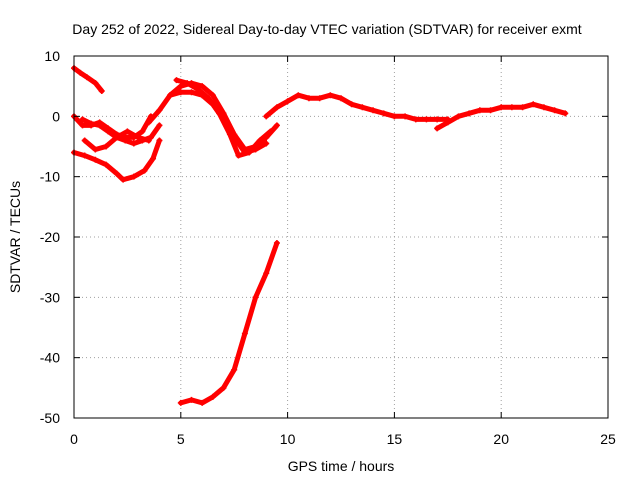 This screenshot has width=640, height=480. What do you see at coordinates (15, 237) in the screenshot?
I see `y-axis-label: SDTVAR / TECUs` at bounding box center [15, 237].